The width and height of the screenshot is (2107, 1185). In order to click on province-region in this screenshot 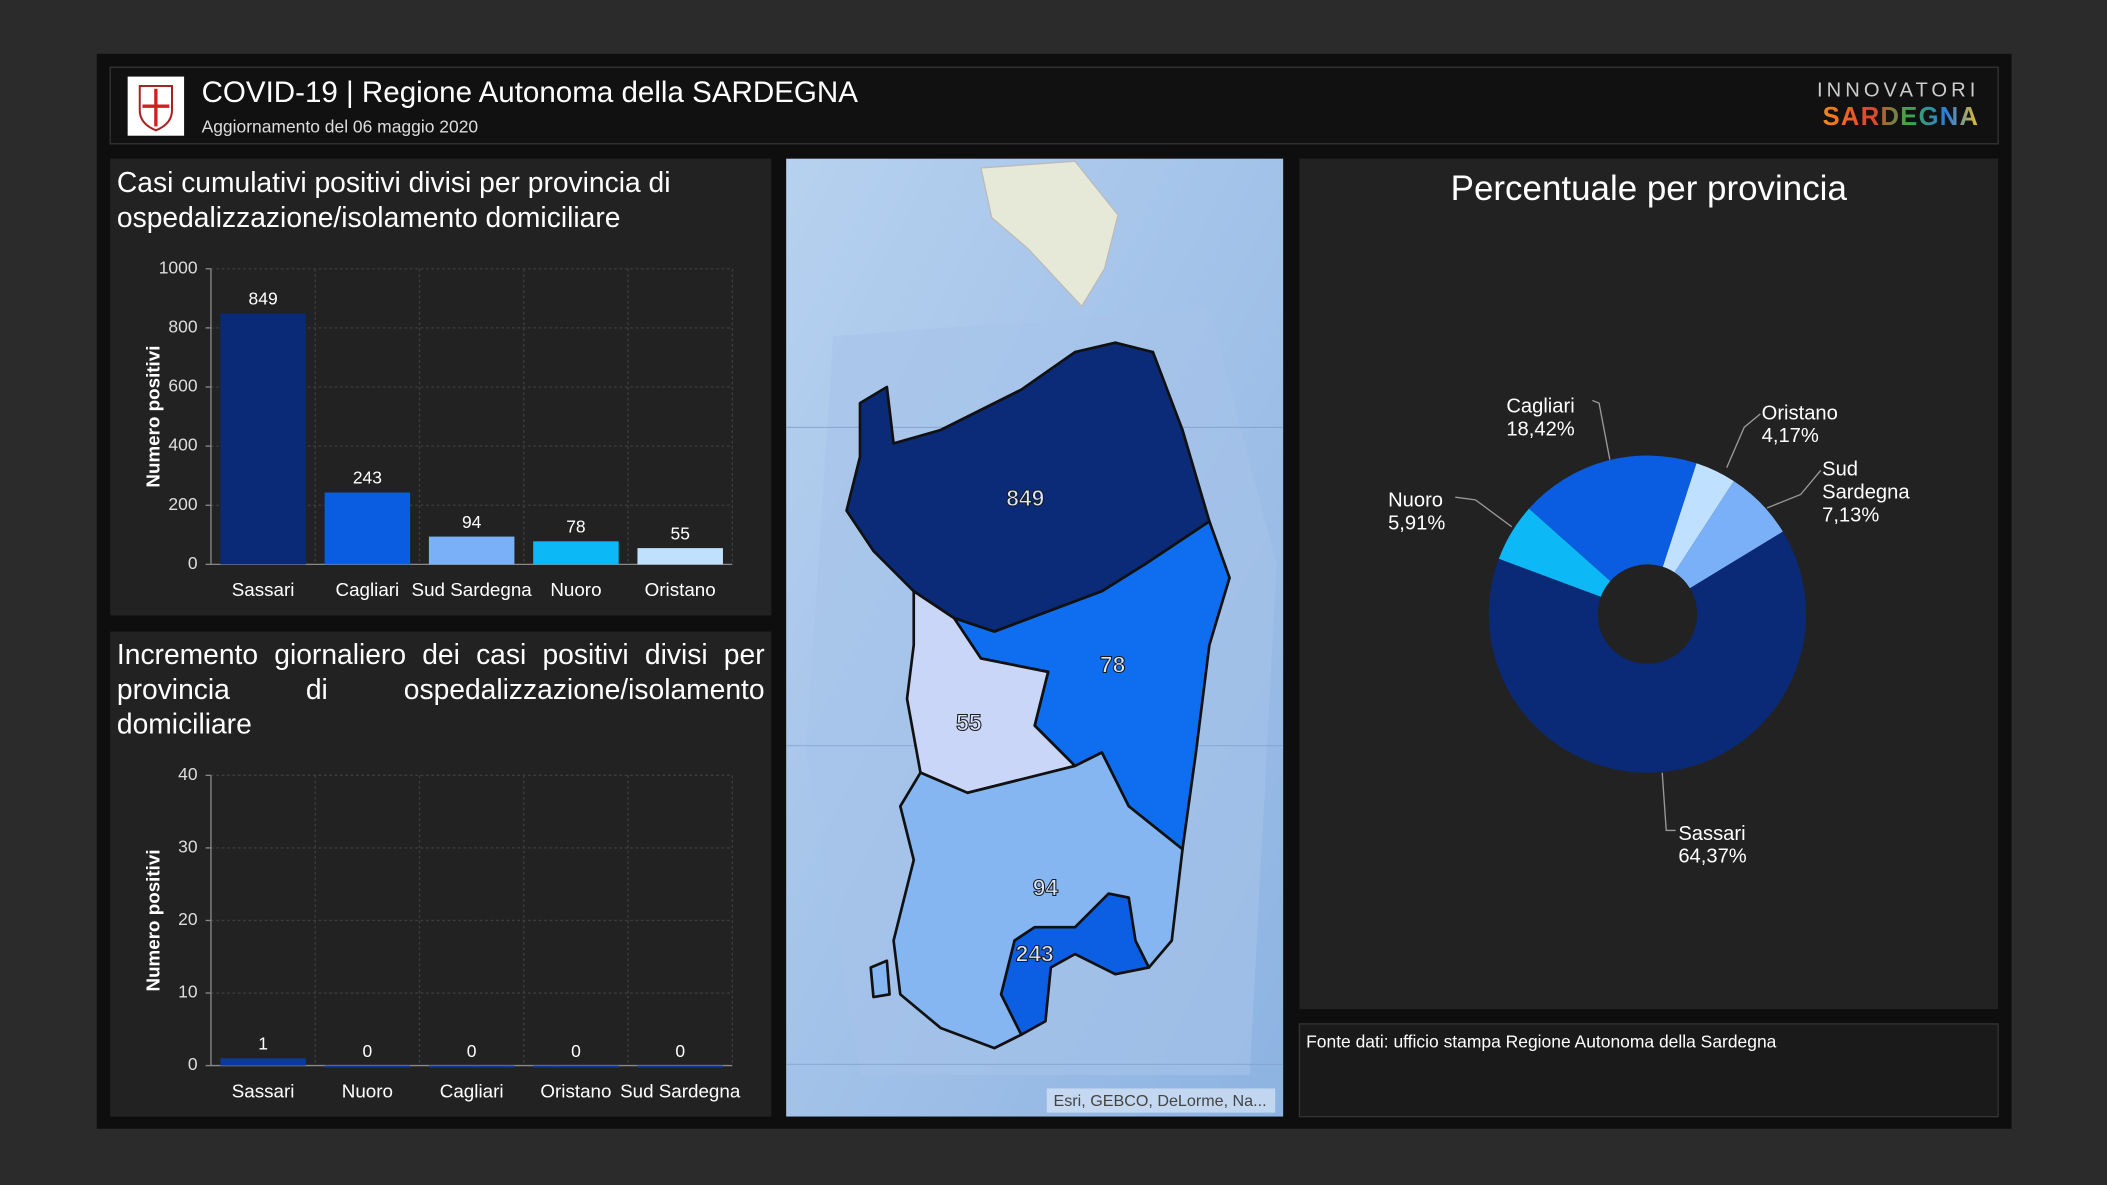, I will do `click(1075, 964)`.